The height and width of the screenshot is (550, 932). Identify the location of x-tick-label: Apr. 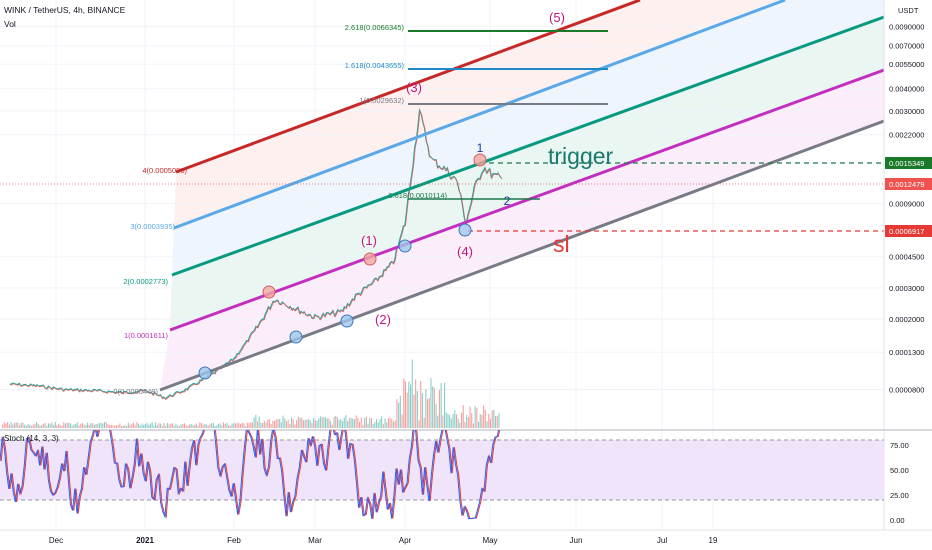
(405, 540).